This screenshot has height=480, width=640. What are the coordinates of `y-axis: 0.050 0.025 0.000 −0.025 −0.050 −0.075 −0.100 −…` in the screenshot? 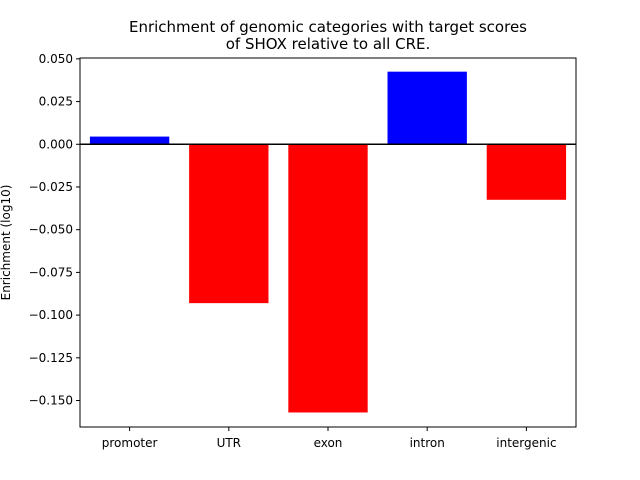 It's located at (54, 230).